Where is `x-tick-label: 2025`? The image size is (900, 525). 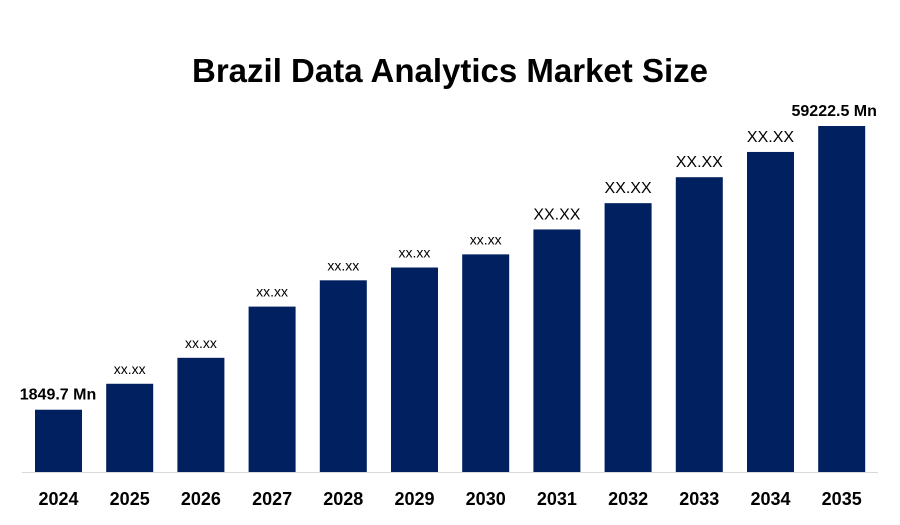
x-tick-label: 2025 is located at coordinates (130, 499).